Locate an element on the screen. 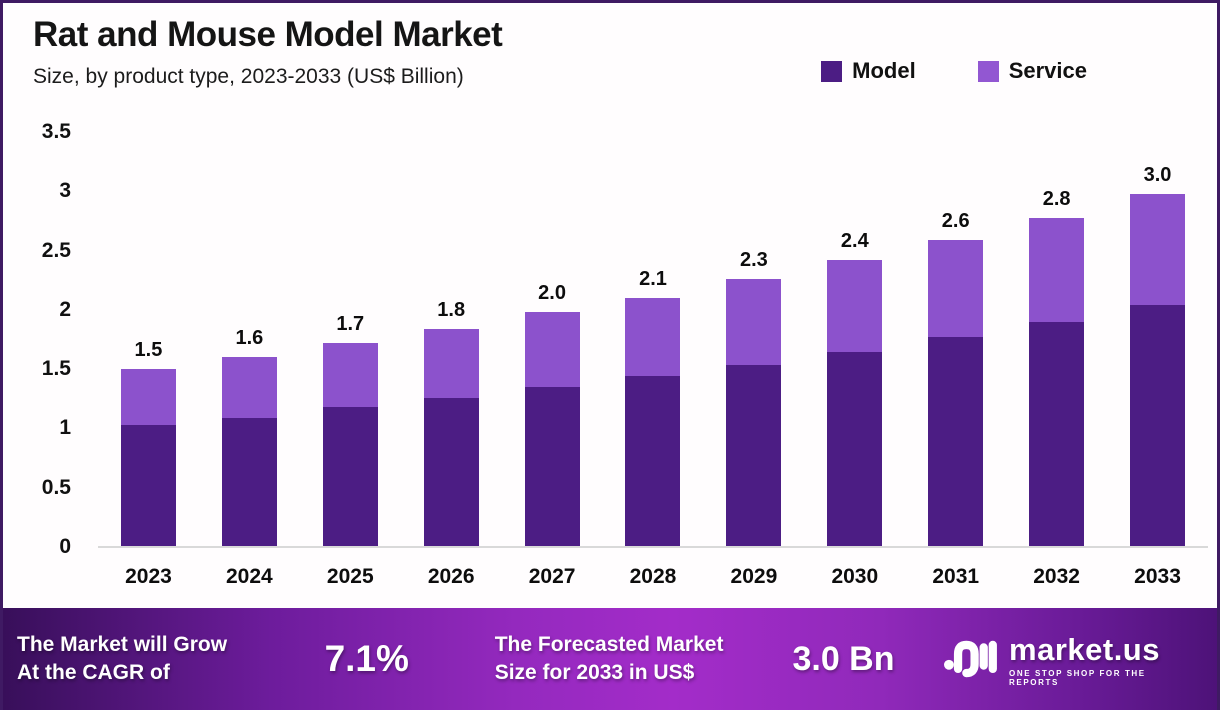 This screenshot has height=710, width=1220. legend-item-service: Service is located at coordinates (1032, 71).